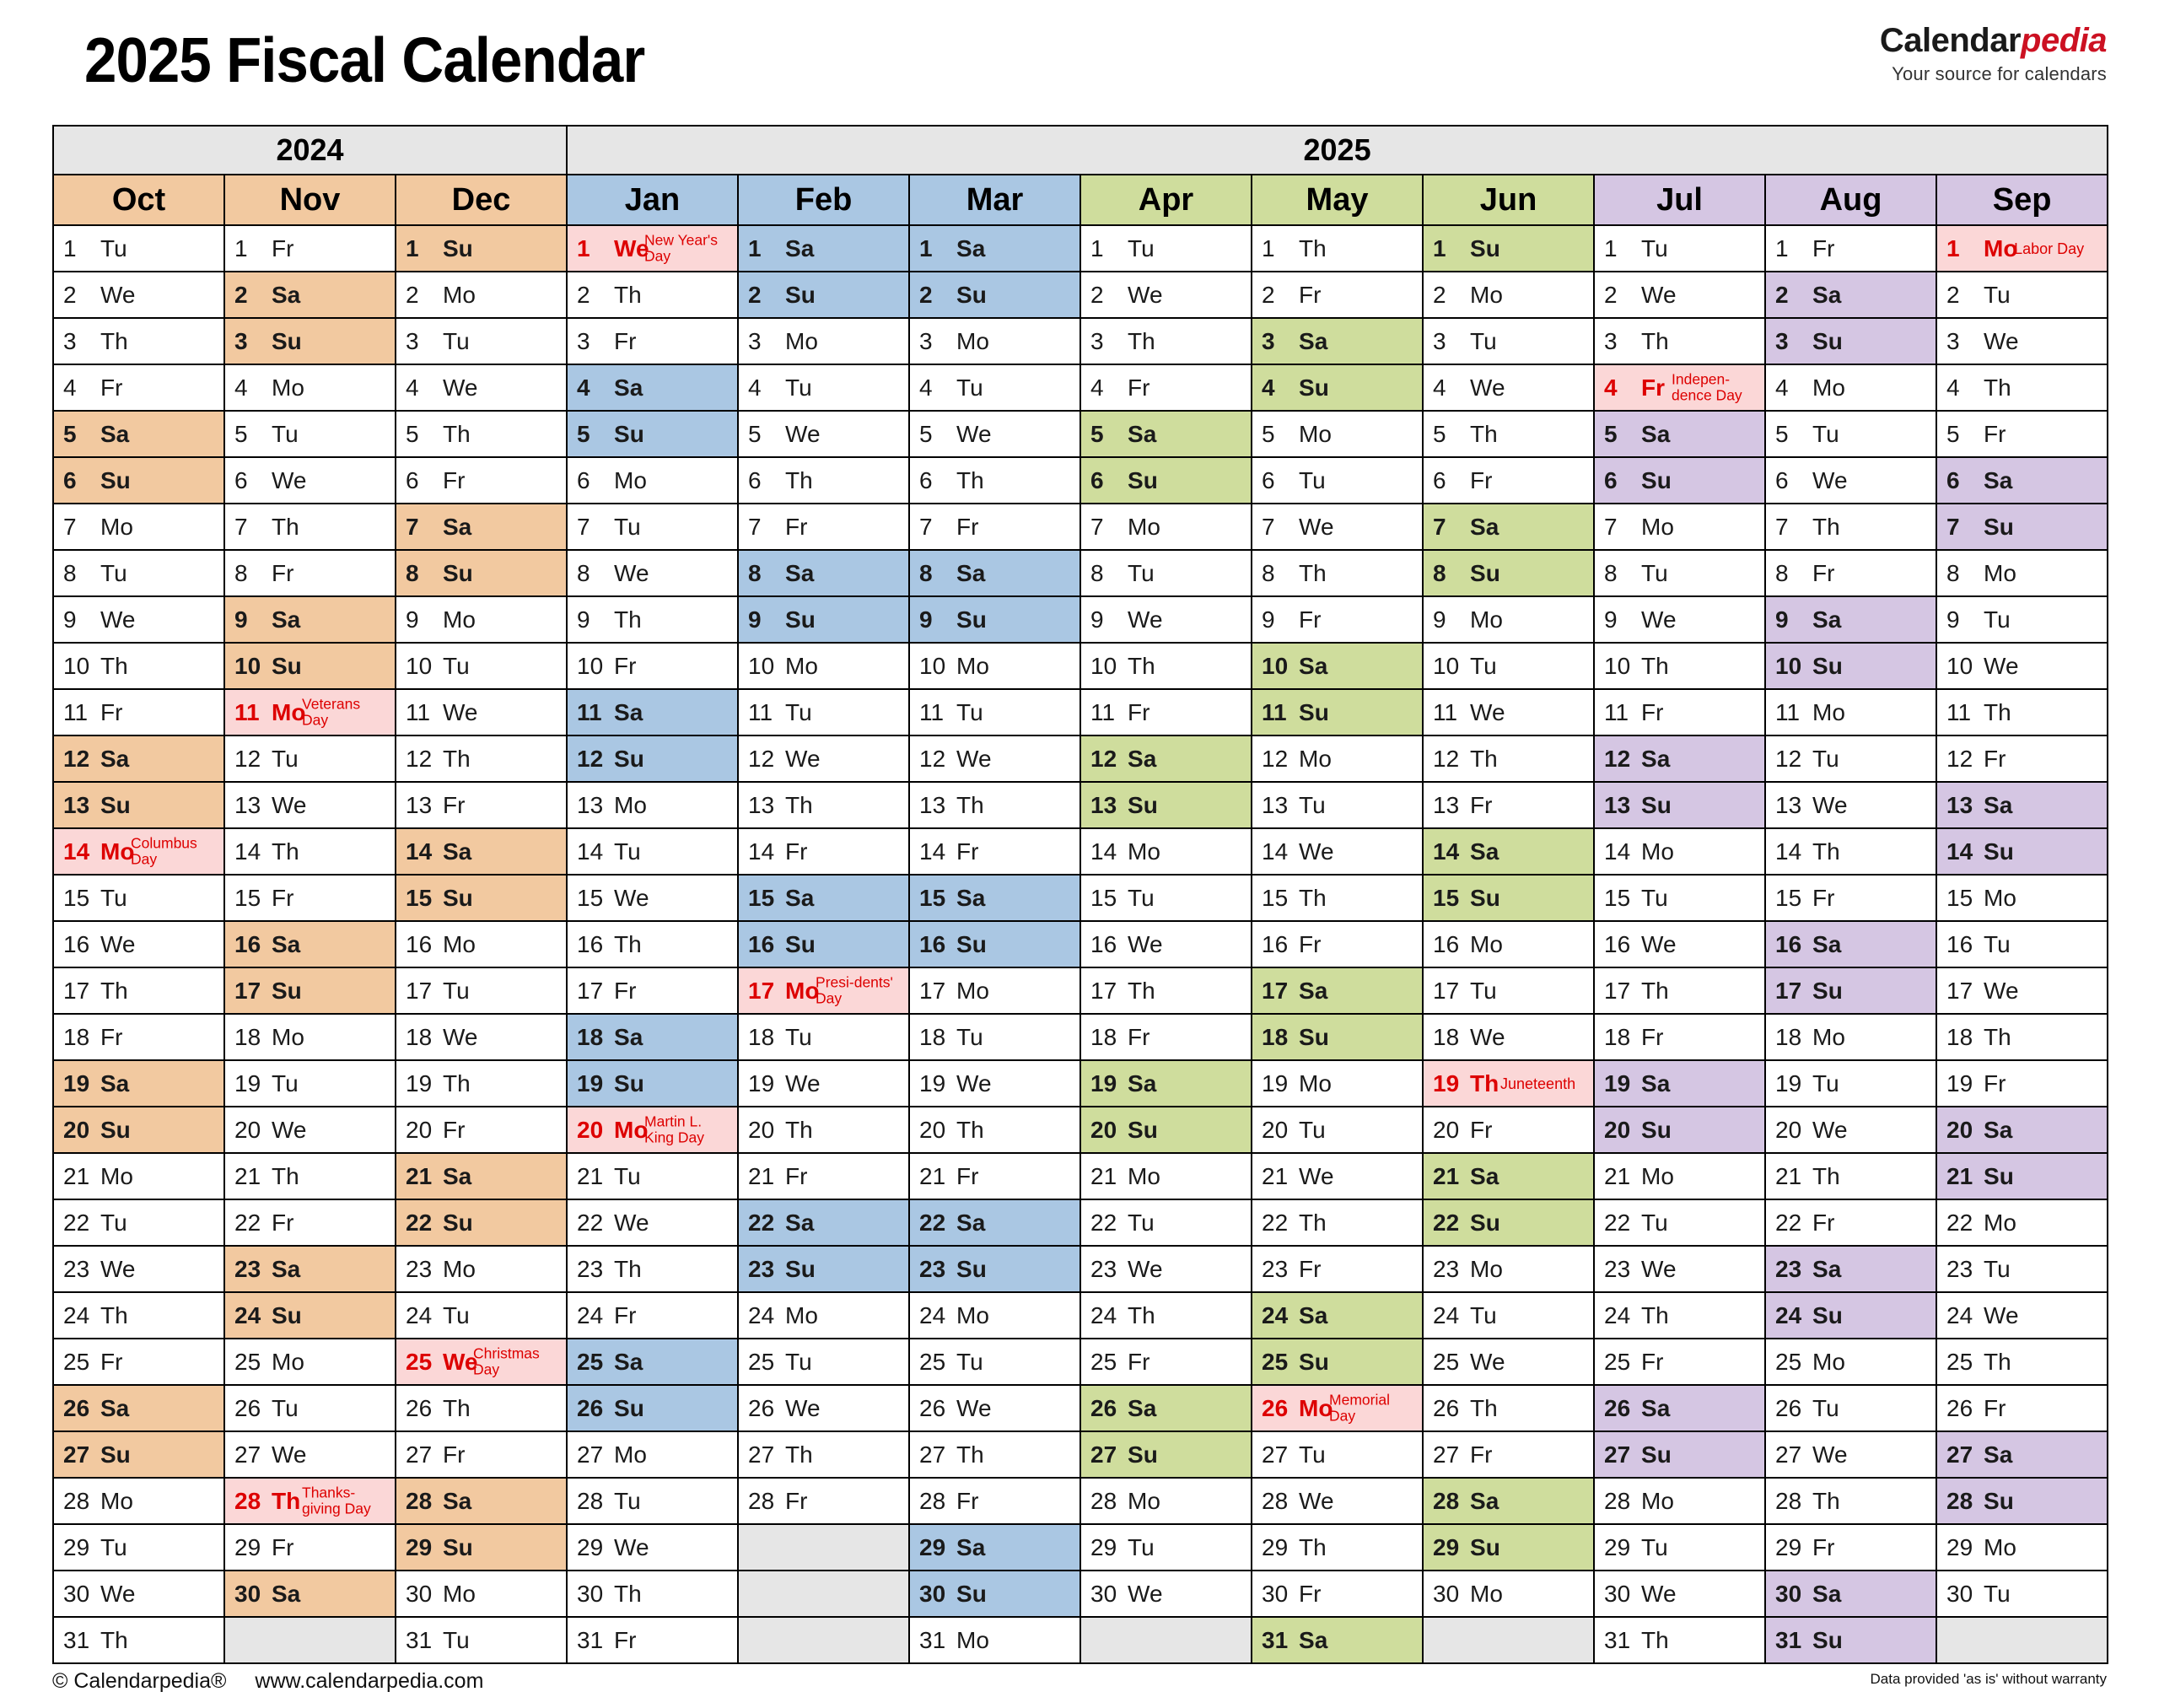 The image size is (2159, 1708). Describe the element at coordinates (2022, 1176) in the screenshot. I see `day-cell: 21 Su` at that location.